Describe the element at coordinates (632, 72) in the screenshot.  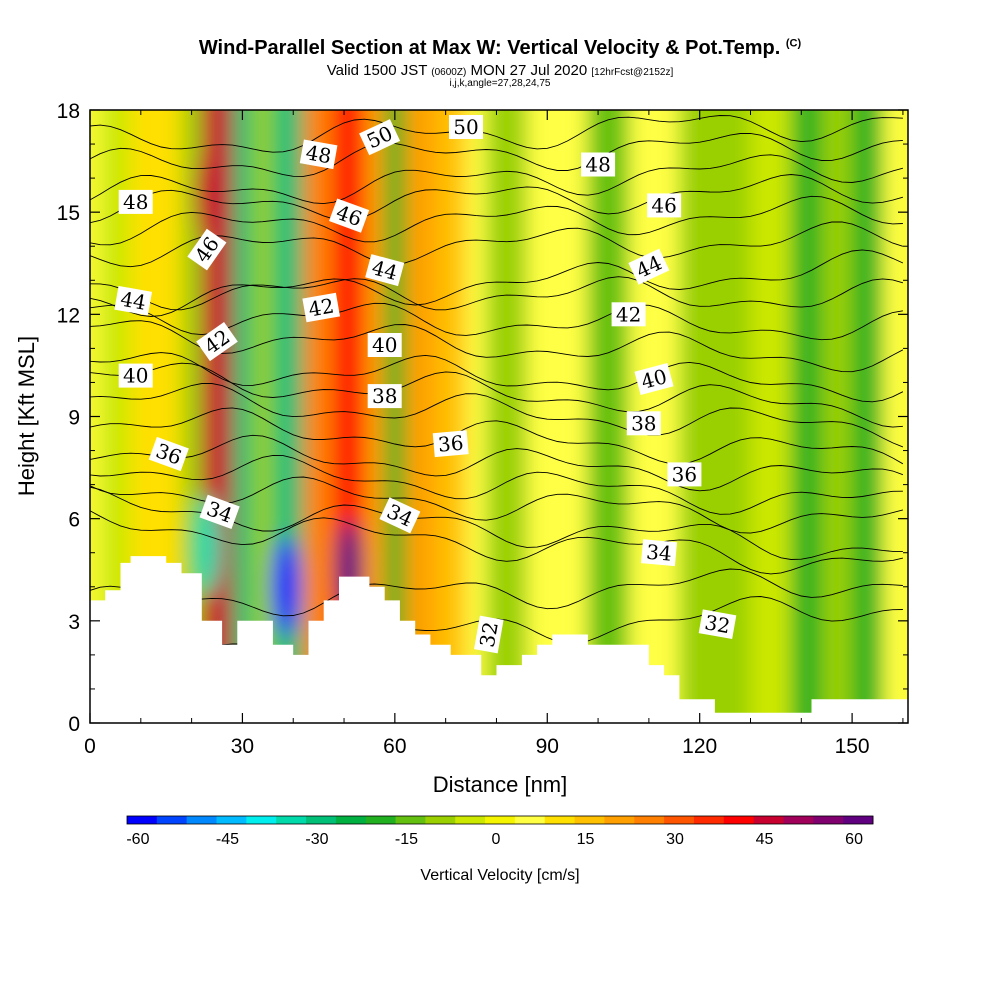
I see `subtitle-forecast-info: [12hrFcst@2152z]` at that location.